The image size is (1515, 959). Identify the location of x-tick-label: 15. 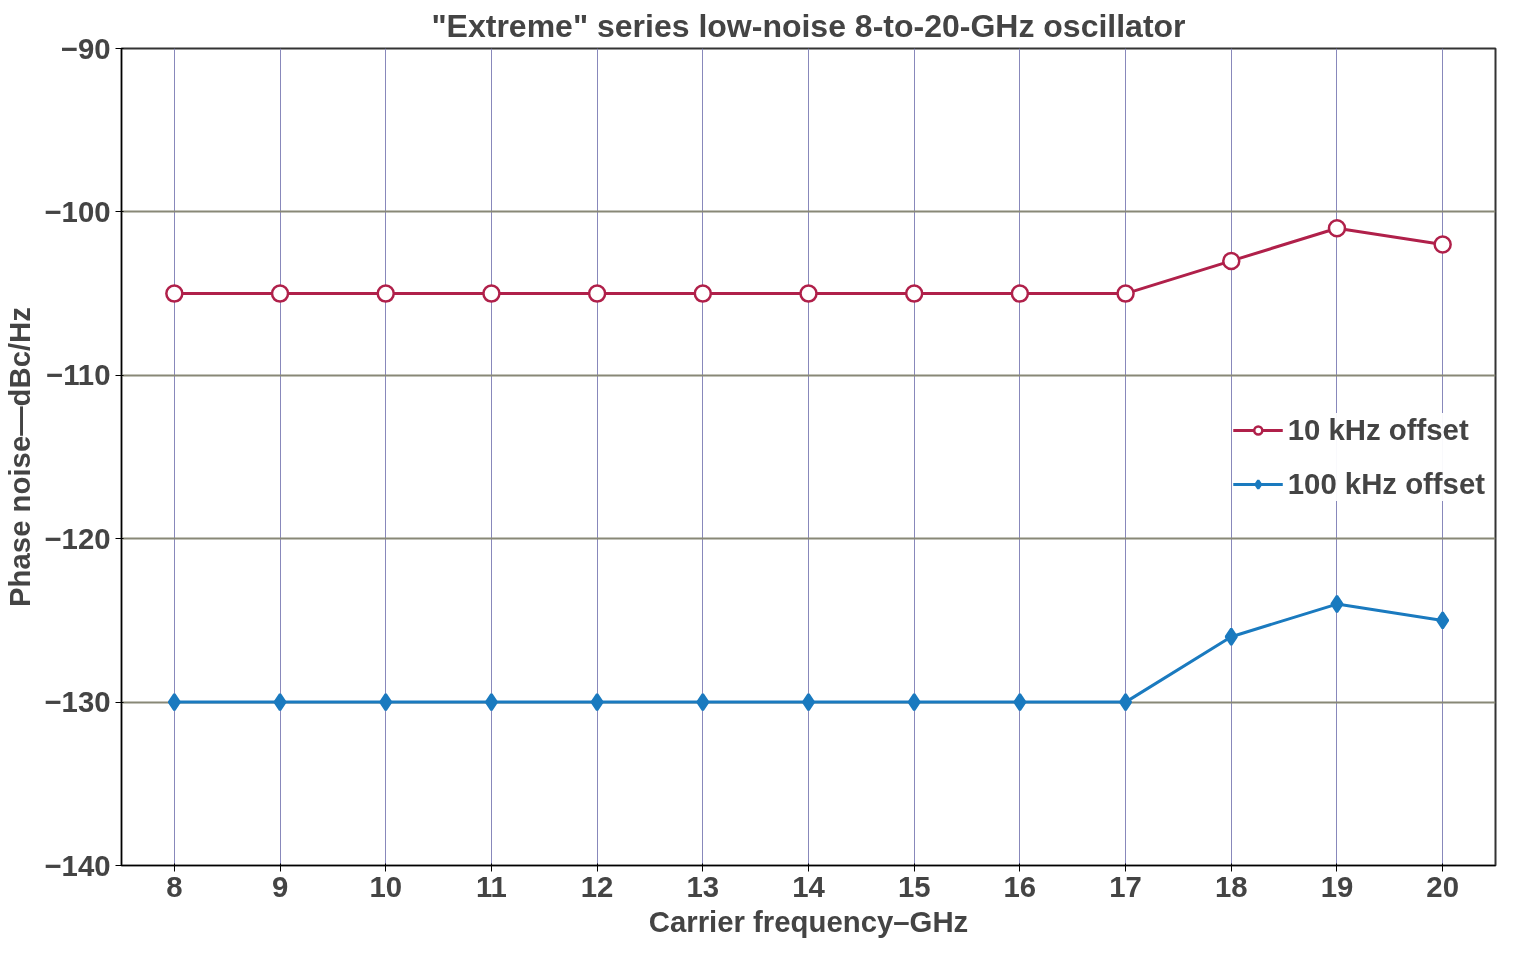
(914, 886).